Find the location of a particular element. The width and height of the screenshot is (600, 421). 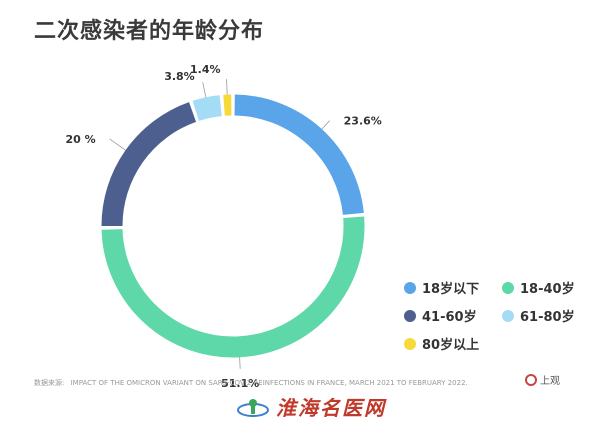

shangguan-logo: 上观 is located at coordinates (542, 379).